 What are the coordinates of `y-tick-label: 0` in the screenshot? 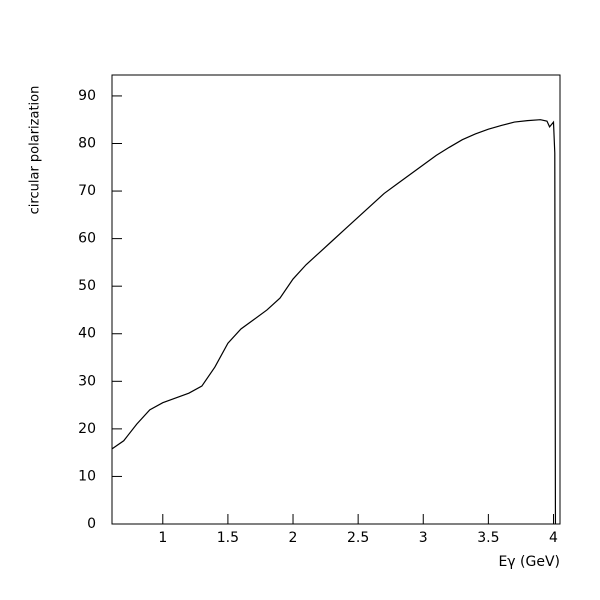 It's located at (91, 524).